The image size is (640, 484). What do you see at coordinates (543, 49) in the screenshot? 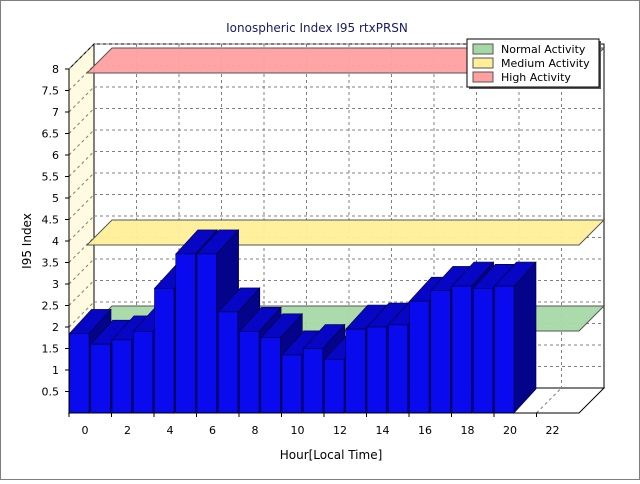
I see `legend-label: Normal Activity` at bounding box center [543, 49].